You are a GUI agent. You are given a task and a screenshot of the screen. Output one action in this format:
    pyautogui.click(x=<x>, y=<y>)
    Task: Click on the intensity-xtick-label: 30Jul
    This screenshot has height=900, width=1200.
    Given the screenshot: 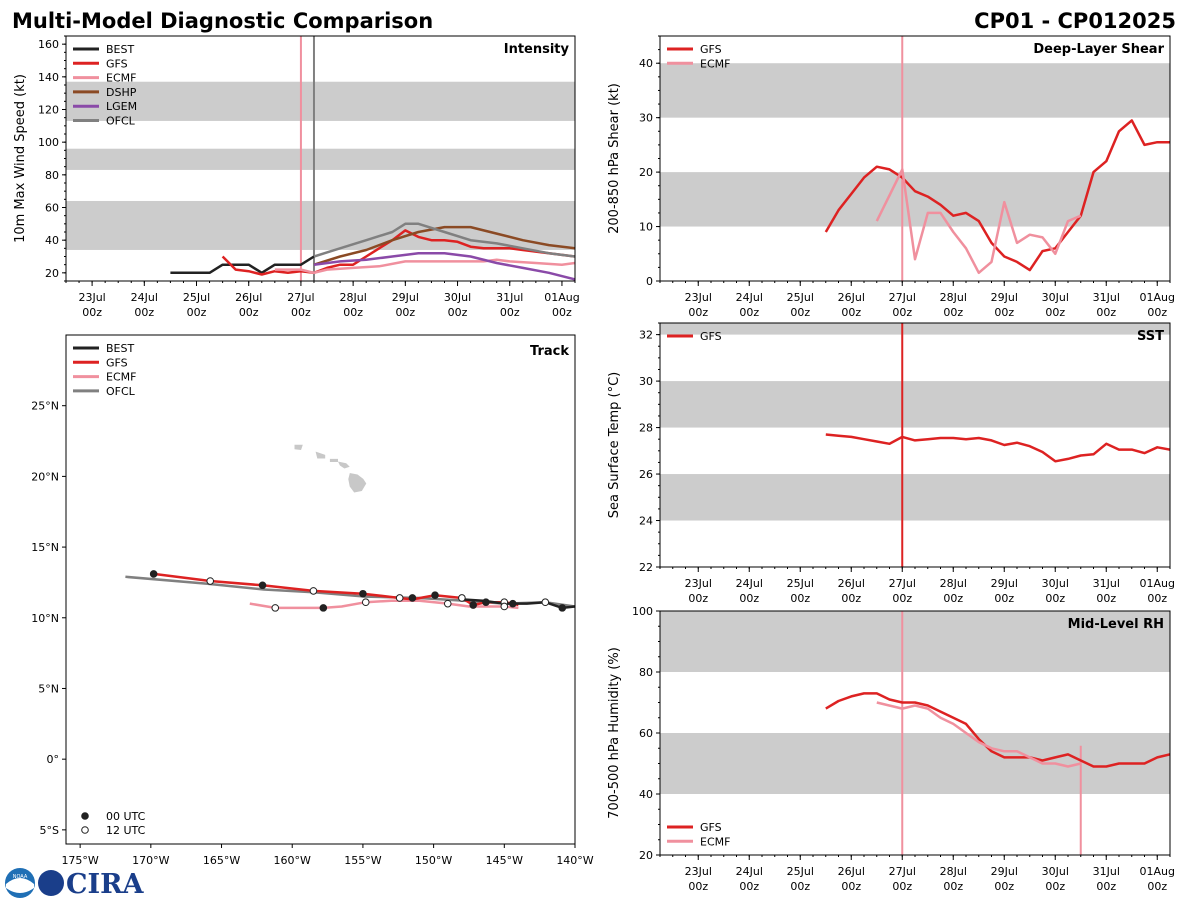 What is the action you would take?
    pyautogui.click(x=457, y=297)
    